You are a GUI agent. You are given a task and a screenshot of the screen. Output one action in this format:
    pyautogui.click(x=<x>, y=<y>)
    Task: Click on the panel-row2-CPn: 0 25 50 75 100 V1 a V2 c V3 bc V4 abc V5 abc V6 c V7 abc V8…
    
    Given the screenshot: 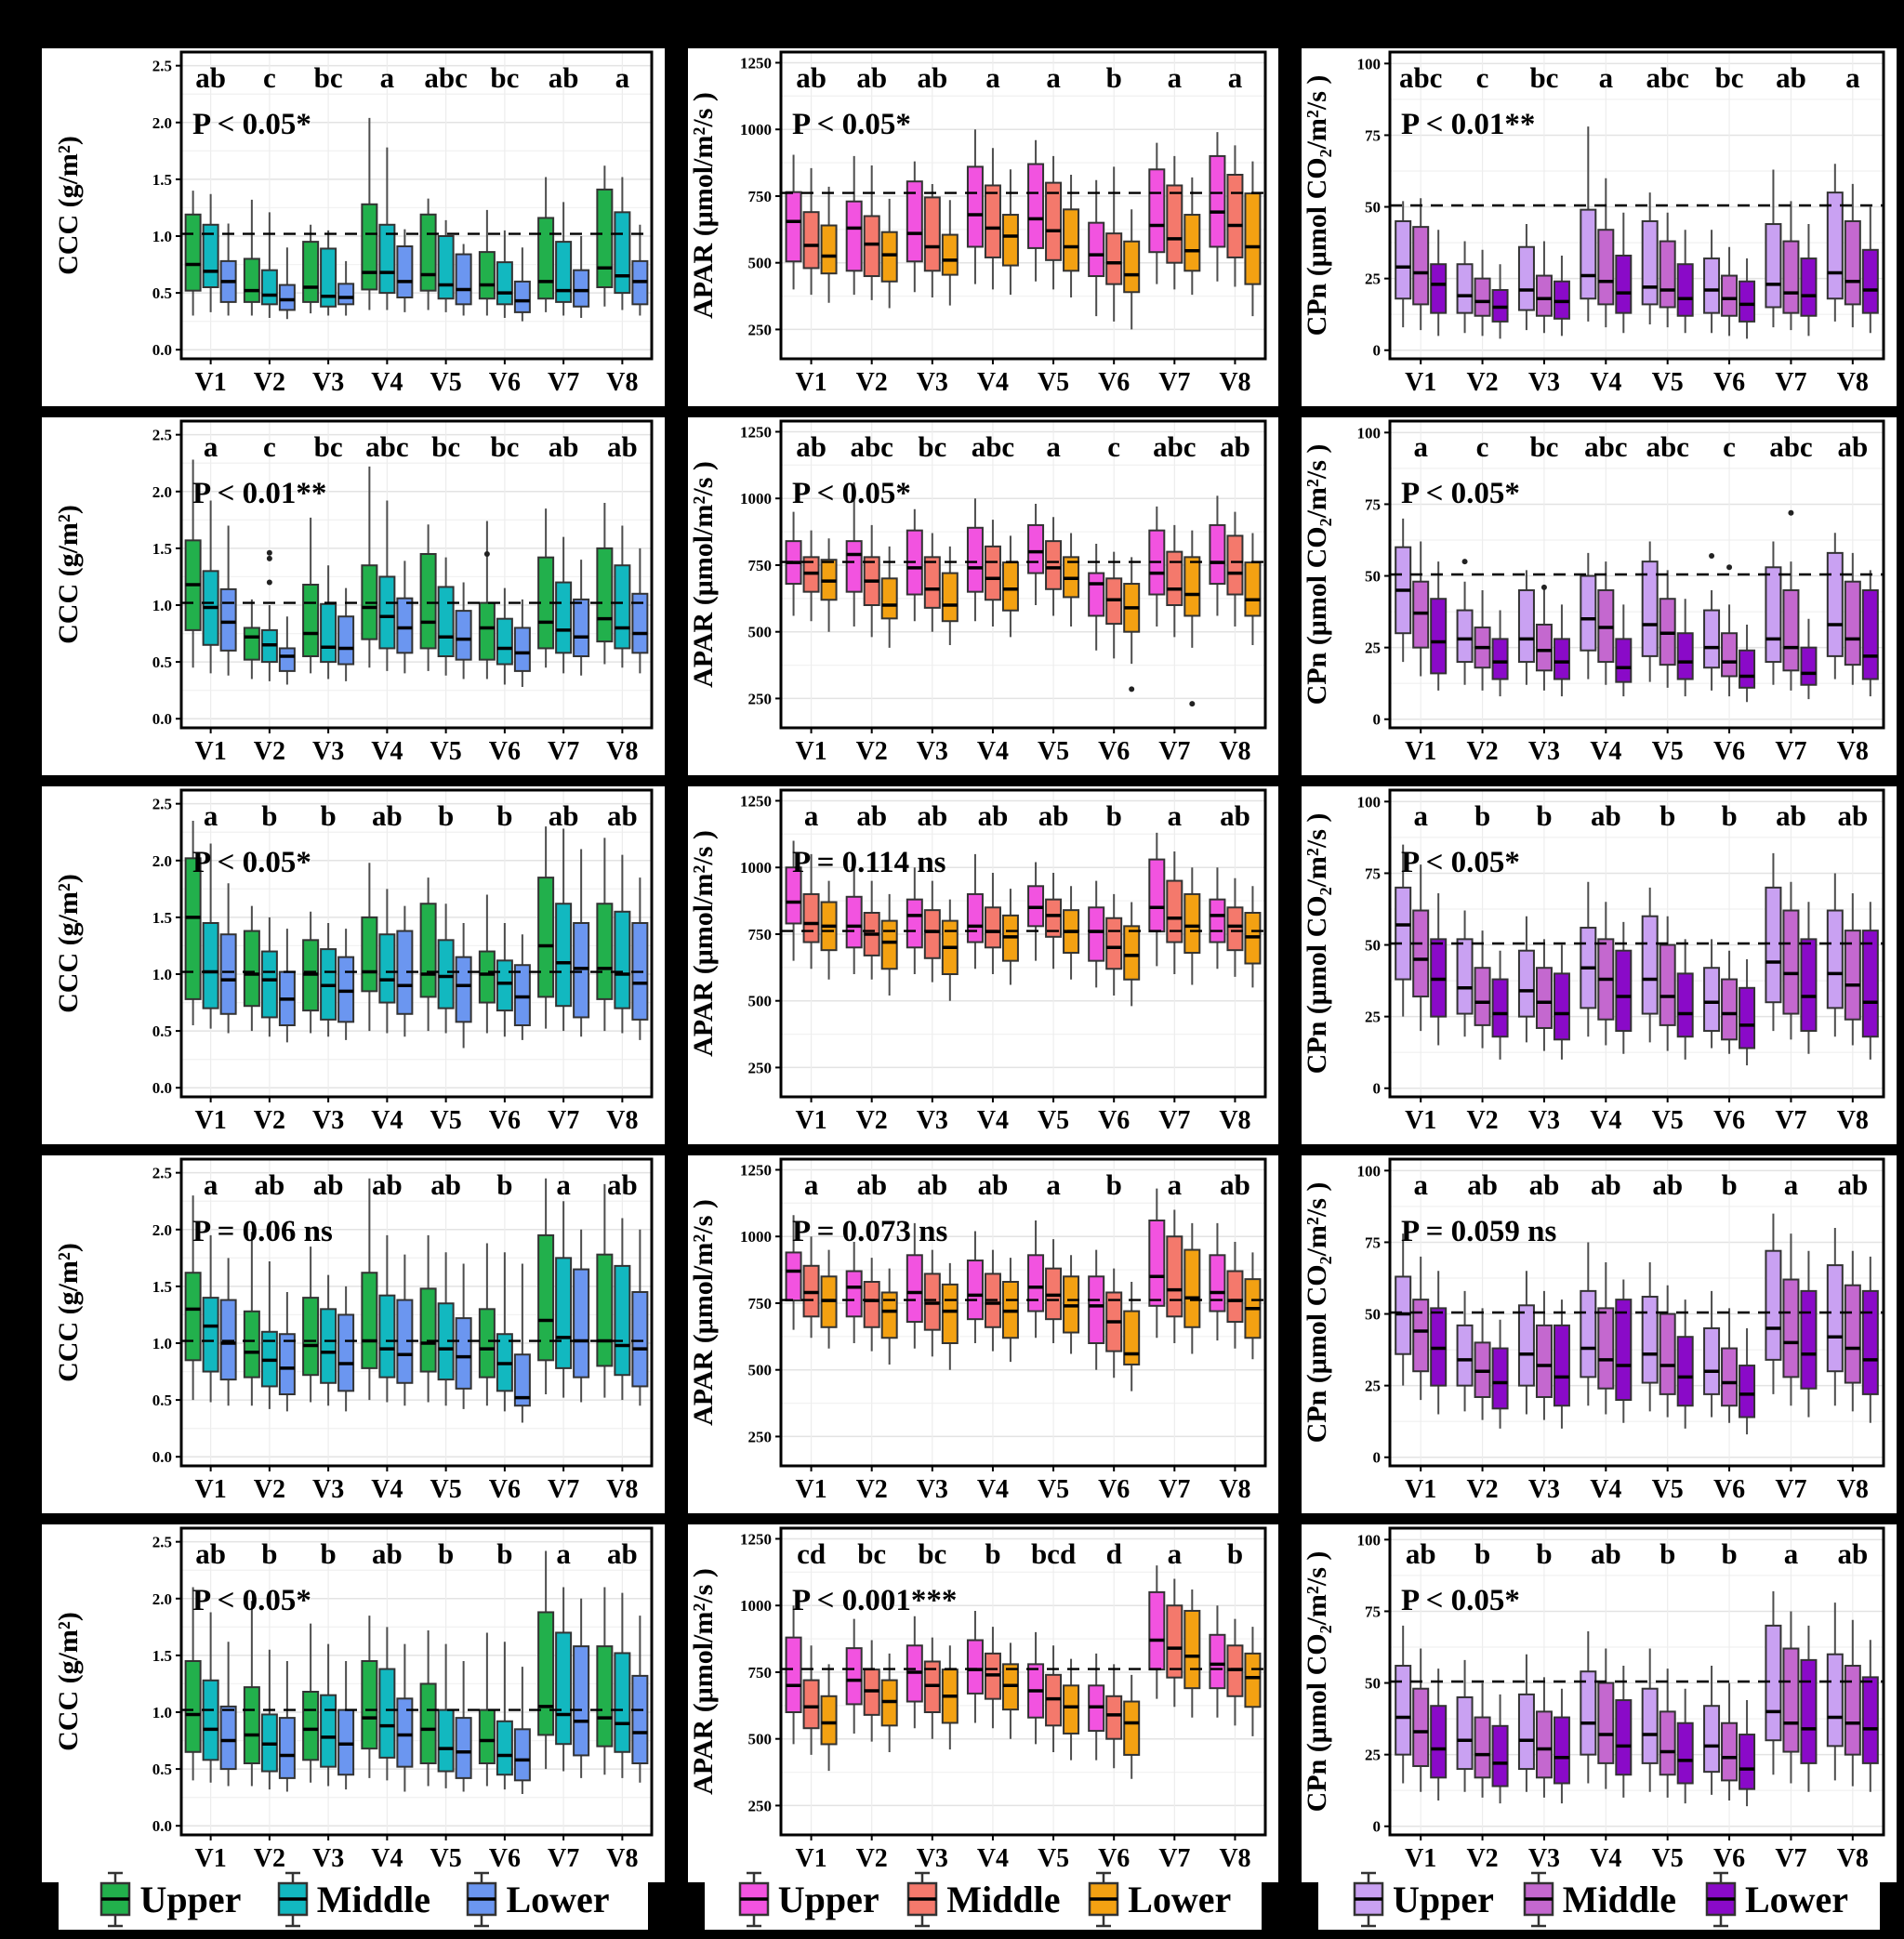 What is the action you would take?
    pyautogui.click(x=1599, y=596)
    